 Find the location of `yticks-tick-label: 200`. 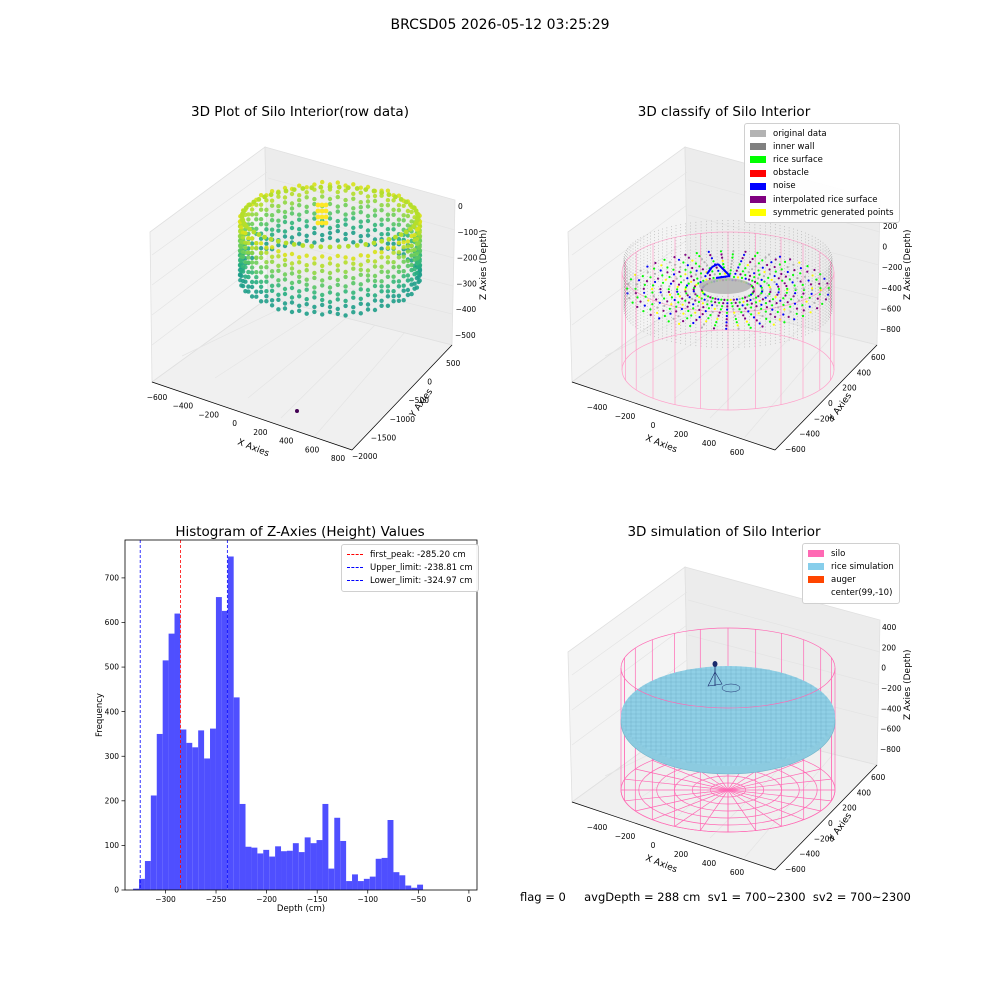

yticks-tick-label: 200 is located at coordinates (849, 808).